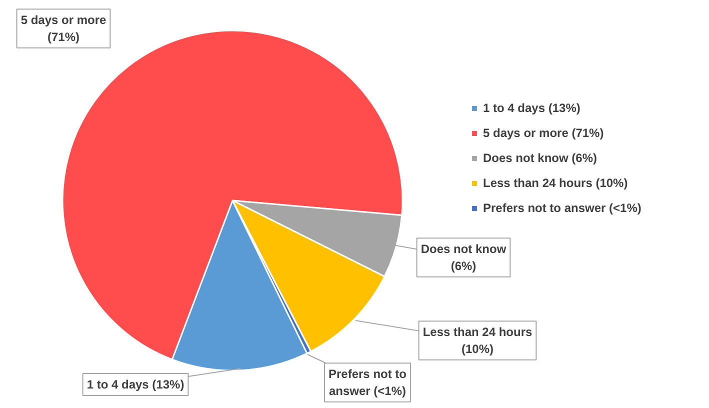  What do you see at coordinates (463, 257) in the screenshot?
I see `slice-label: Does not know (6%)` at bounding box center [463, 257].